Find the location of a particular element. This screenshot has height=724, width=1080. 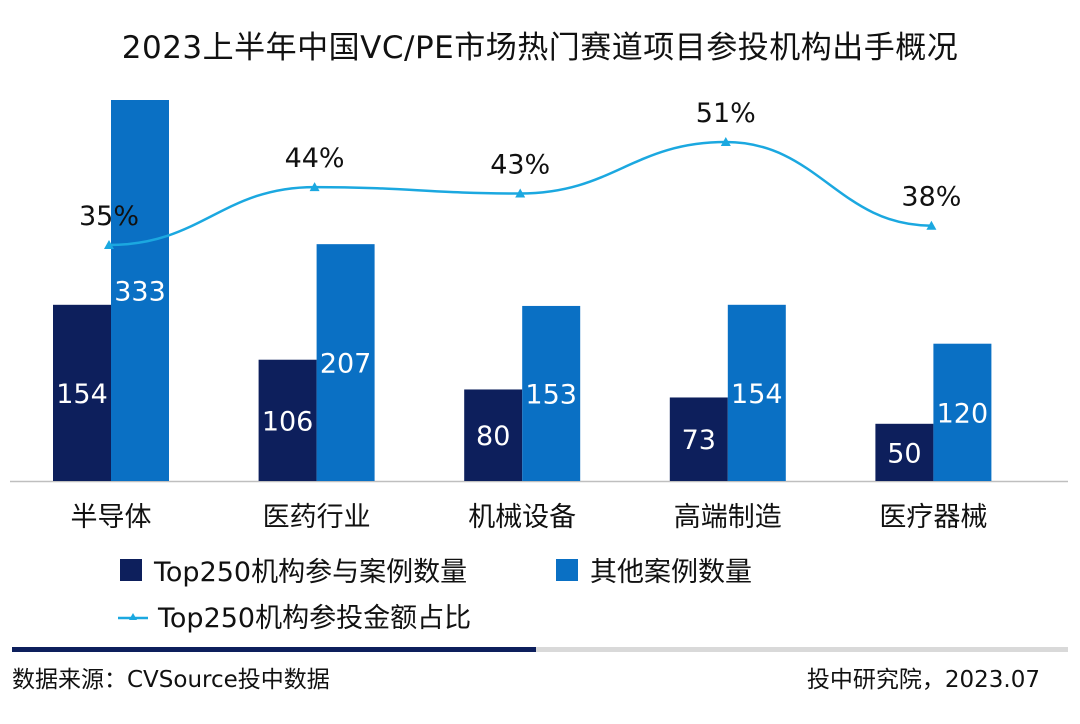

data-label-other-0: 333 is located at coordinates (140, 292).